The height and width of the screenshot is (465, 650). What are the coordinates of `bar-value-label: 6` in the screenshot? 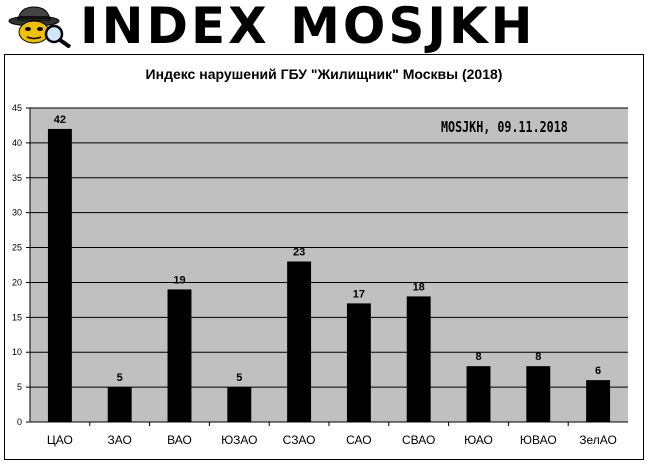 It's located at (598, 371).